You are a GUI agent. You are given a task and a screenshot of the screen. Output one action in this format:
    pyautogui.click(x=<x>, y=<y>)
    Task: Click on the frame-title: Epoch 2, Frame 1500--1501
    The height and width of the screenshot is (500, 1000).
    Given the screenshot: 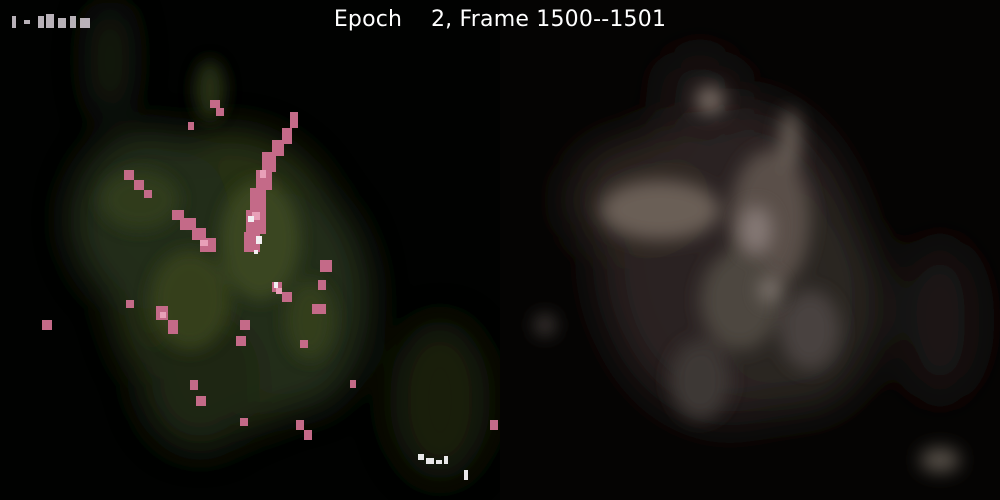 What is the action you would take?
    pyautogui.click(x=500, y=19)
    